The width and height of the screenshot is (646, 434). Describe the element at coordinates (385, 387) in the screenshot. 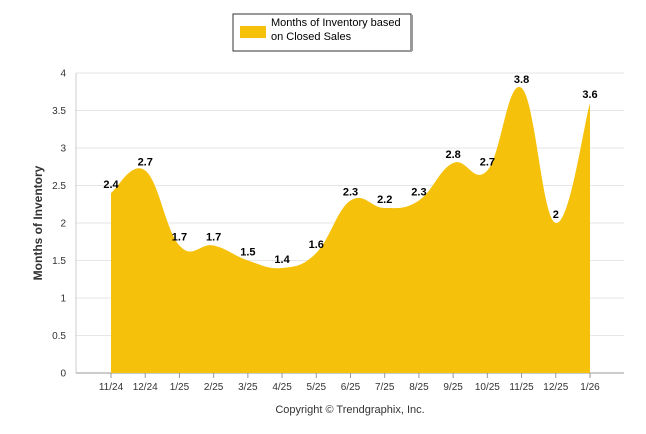

I see `x-tick-label: 7/25` at that location.